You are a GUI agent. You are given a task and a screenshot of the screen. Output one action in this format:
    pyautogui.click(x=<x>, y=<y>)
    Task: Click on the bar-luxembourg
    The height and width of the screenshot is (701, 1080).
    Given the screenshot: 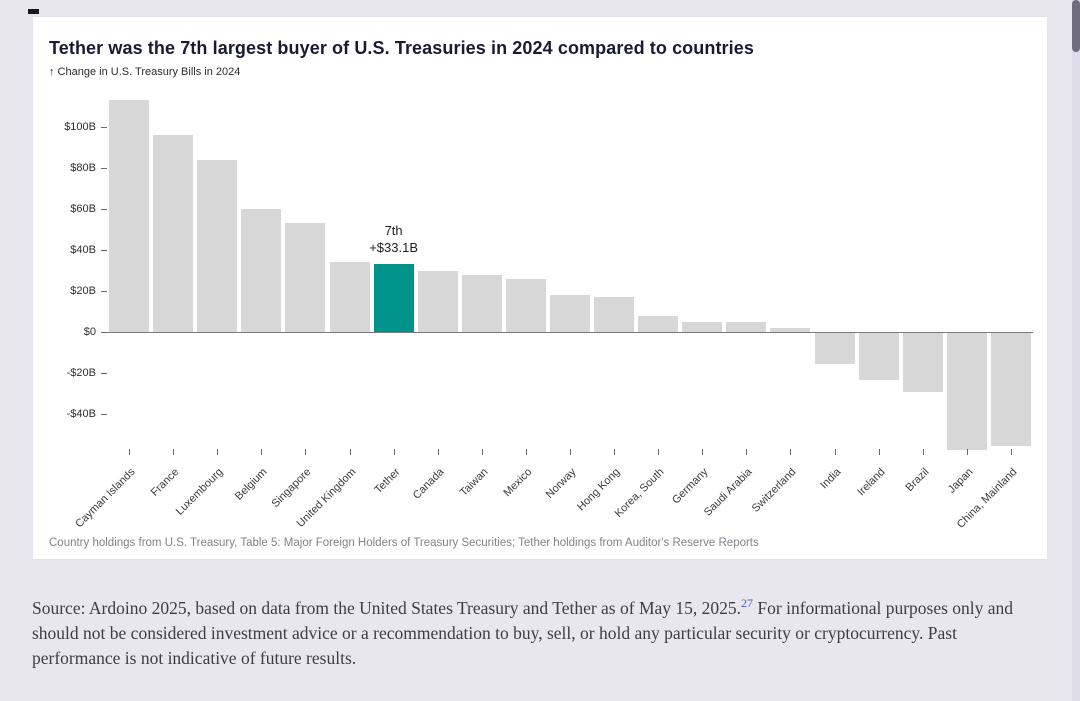 What is the action you would take?
    pyautogui.click(x=217, y=245)
    